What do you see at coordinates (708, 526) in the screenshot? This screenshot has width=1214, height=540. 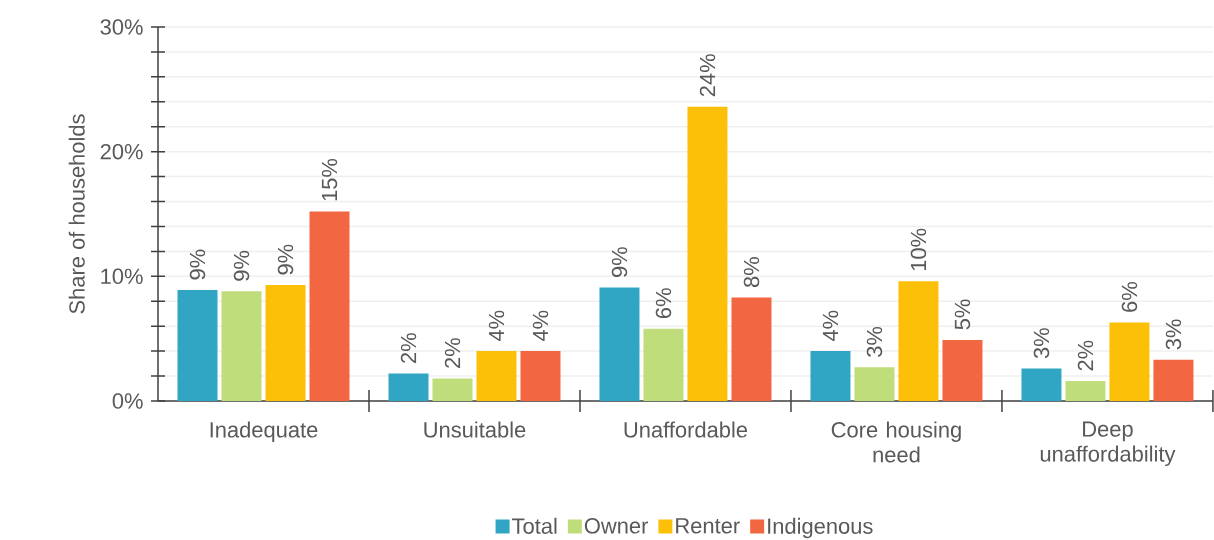 I see `legend-label: Renter` at bounding box center [708, 526].